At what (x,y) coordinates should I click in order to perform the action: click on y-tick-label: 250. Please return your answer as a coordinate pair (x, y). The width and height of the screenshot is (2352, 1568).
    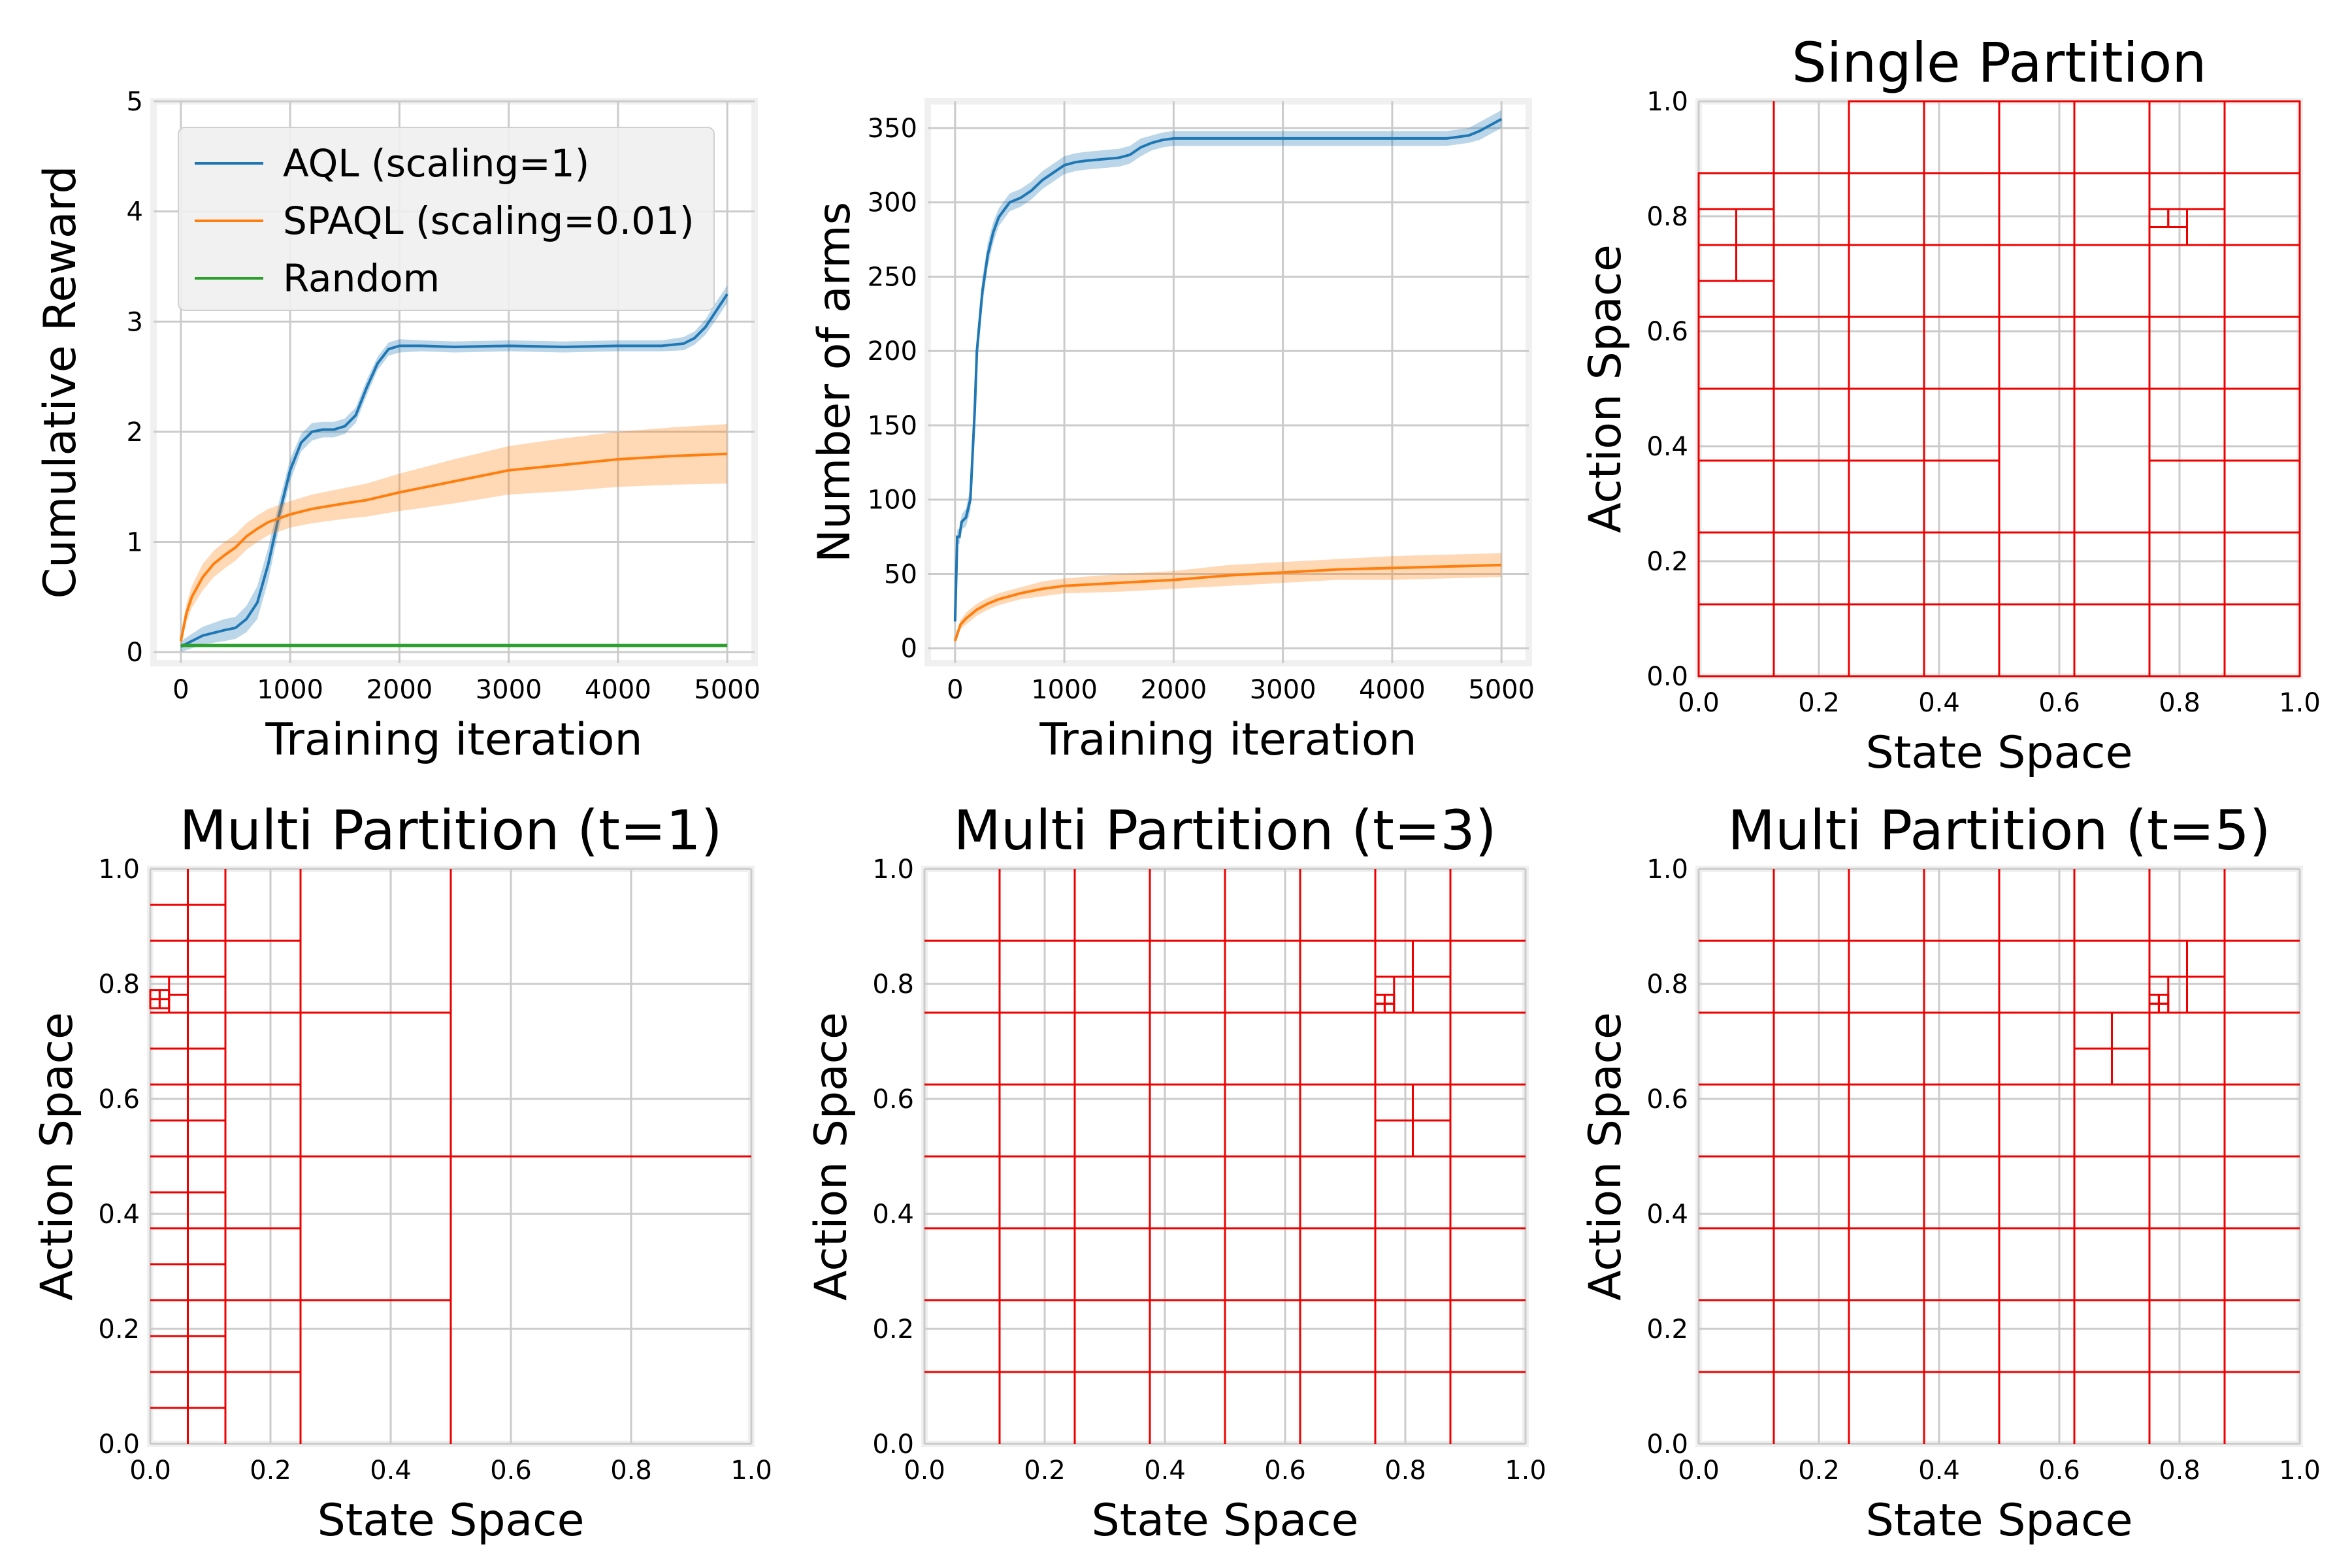
    Looking at the image, I should click on (892, 277).